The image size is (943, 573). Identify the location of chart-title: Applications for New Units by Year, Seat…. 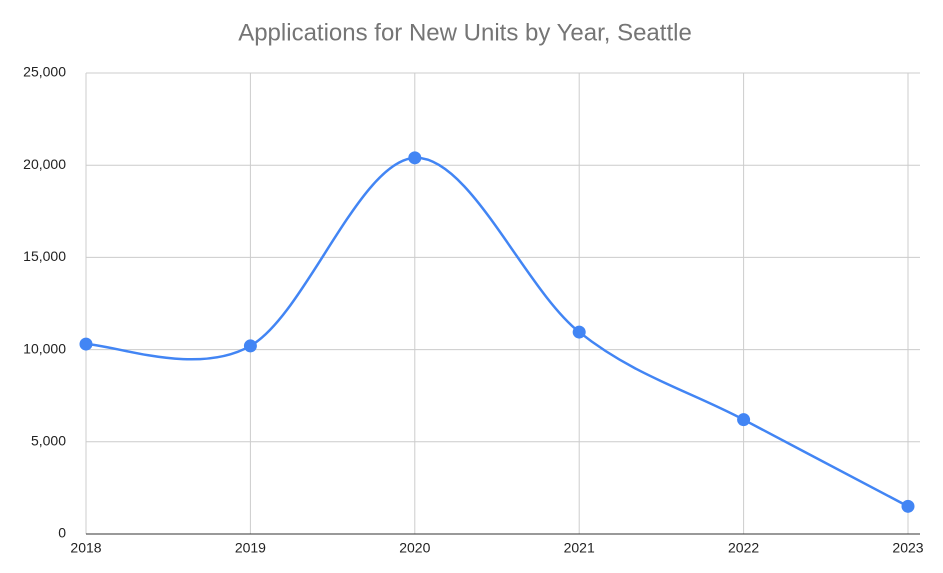
(465, 32).